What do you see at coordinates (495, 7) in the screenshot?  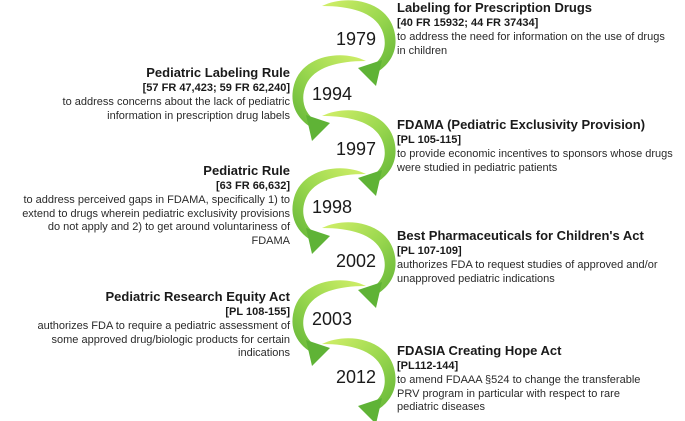 I see `entry-title: Labeling for Prescription Drugs` at bounding box center [495, 7].